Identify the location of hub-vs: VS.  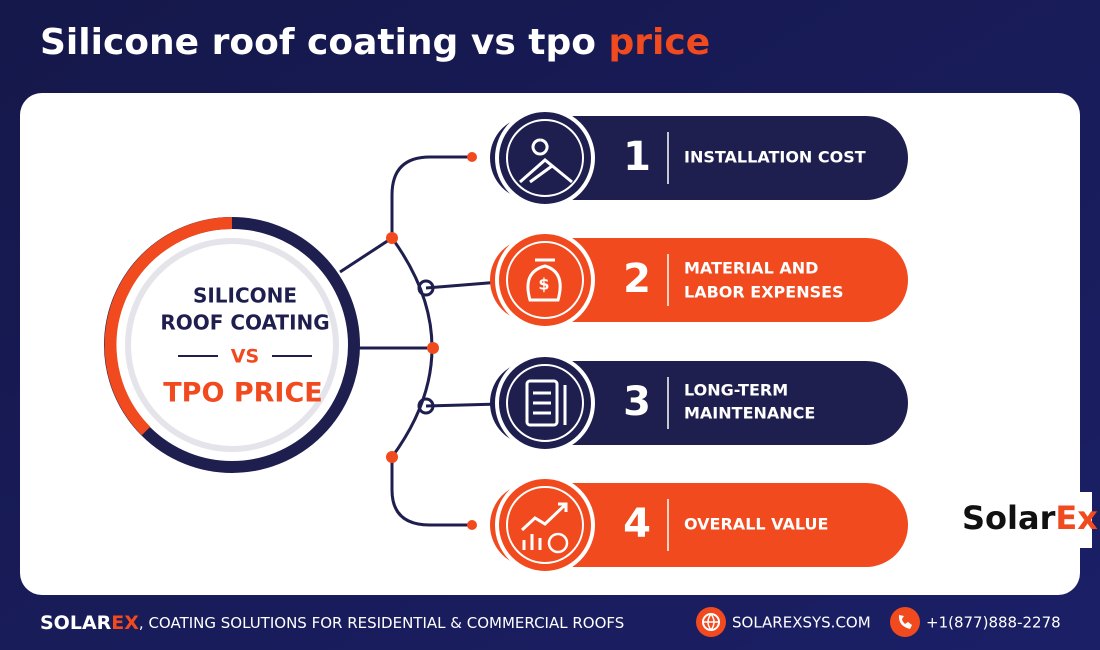
(245, 357).